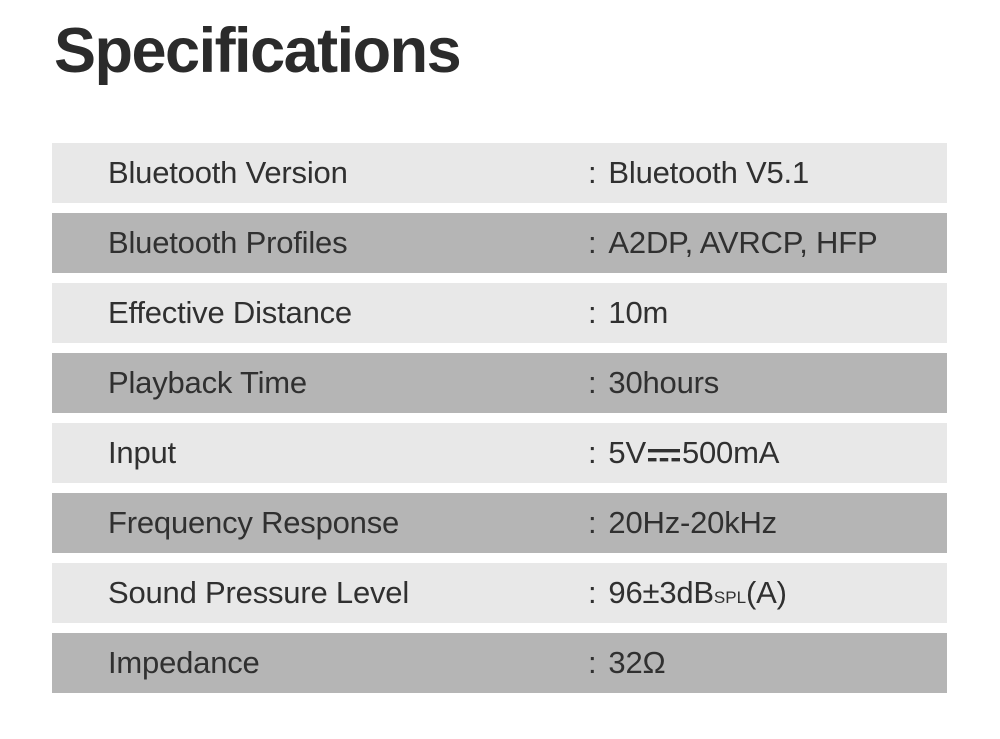 The width and height of the screenshot is (1000, 739). I want to click on spec-value-text: 30hours, so click(664, 382).